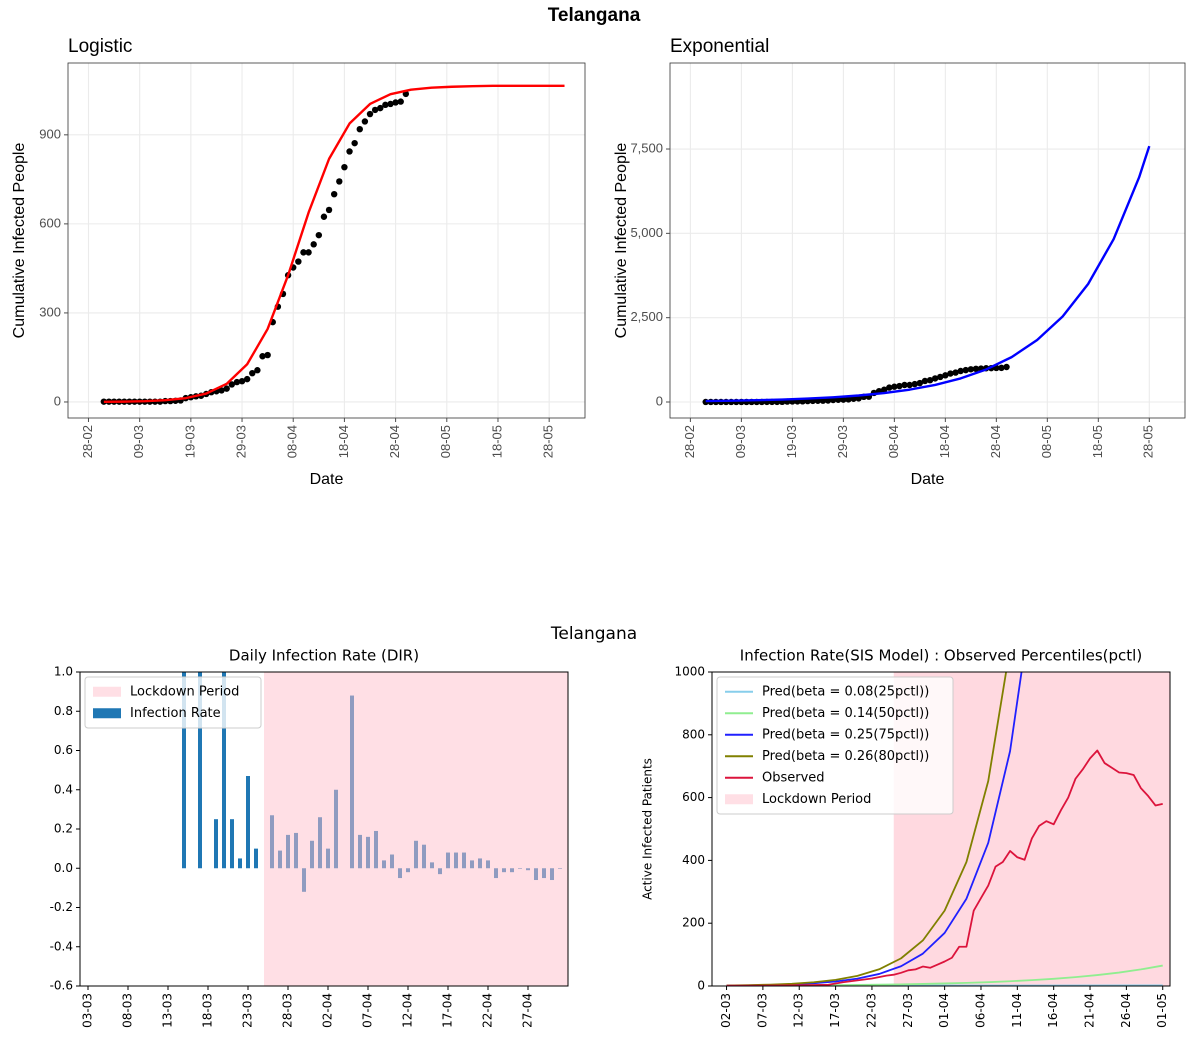  I want to click on x-tick-label: 28-02, so click(87, 441).